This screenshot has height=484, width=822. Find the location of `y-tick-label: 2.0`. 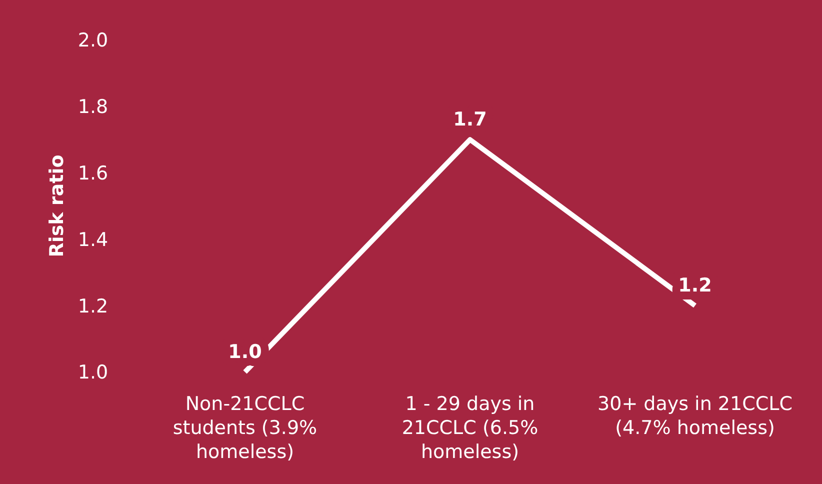

y-tick-label: 2.0 is located at coordinates (93, 41).